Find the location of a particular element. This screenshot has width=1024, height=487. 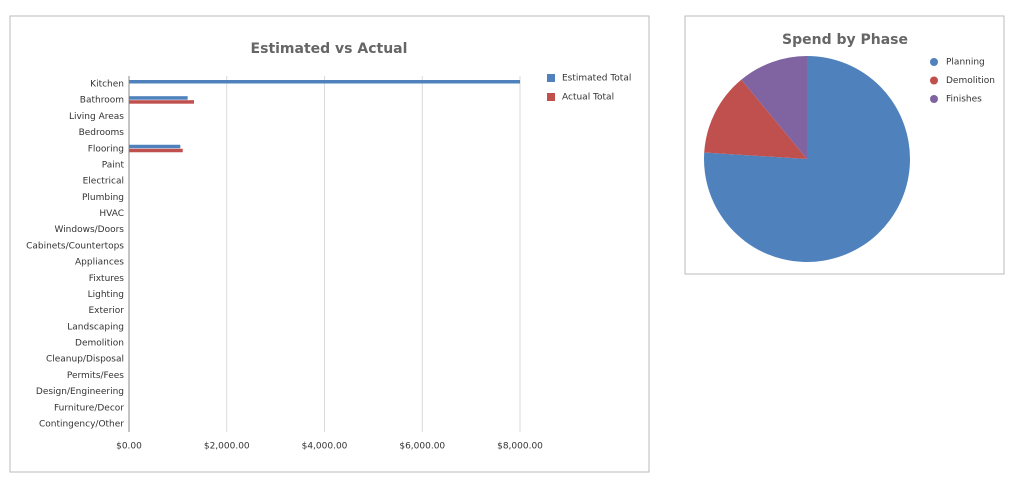

x-tick-label: $0.00 is located at coordinates (129, 447).